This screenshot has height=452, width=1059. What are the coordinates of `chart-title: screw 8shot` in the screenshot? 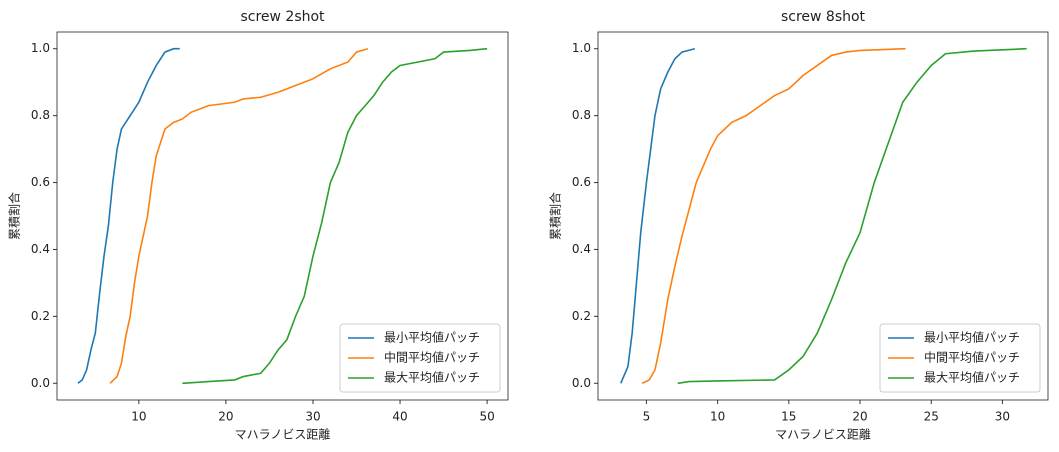 It's located at (823, 17).